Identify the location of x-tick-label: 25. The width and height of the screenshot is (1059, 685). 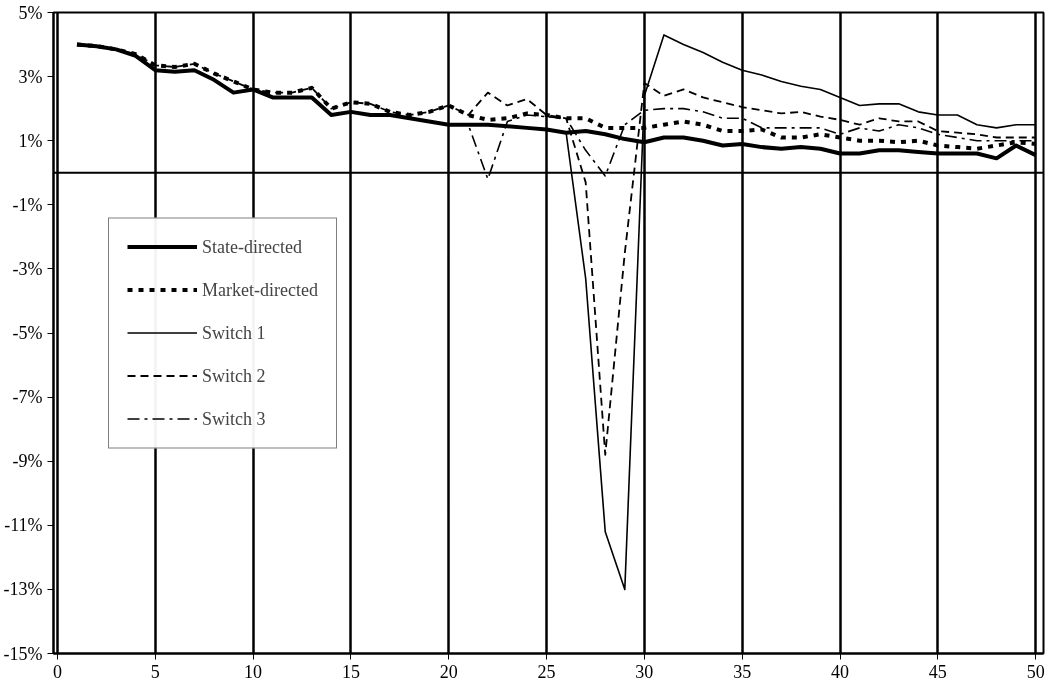
(546, 671).